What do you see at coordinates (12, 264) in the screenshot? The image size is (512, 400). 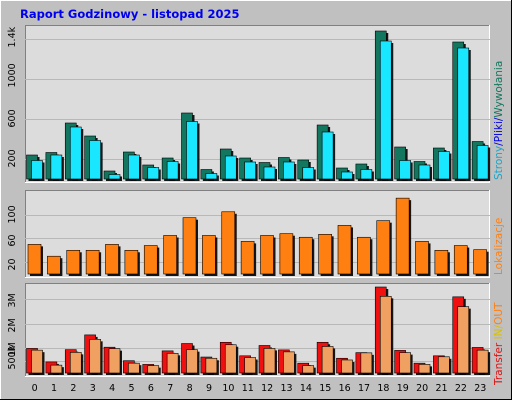 I see `y-tick-label: 20` at bounding box center [12, 264].